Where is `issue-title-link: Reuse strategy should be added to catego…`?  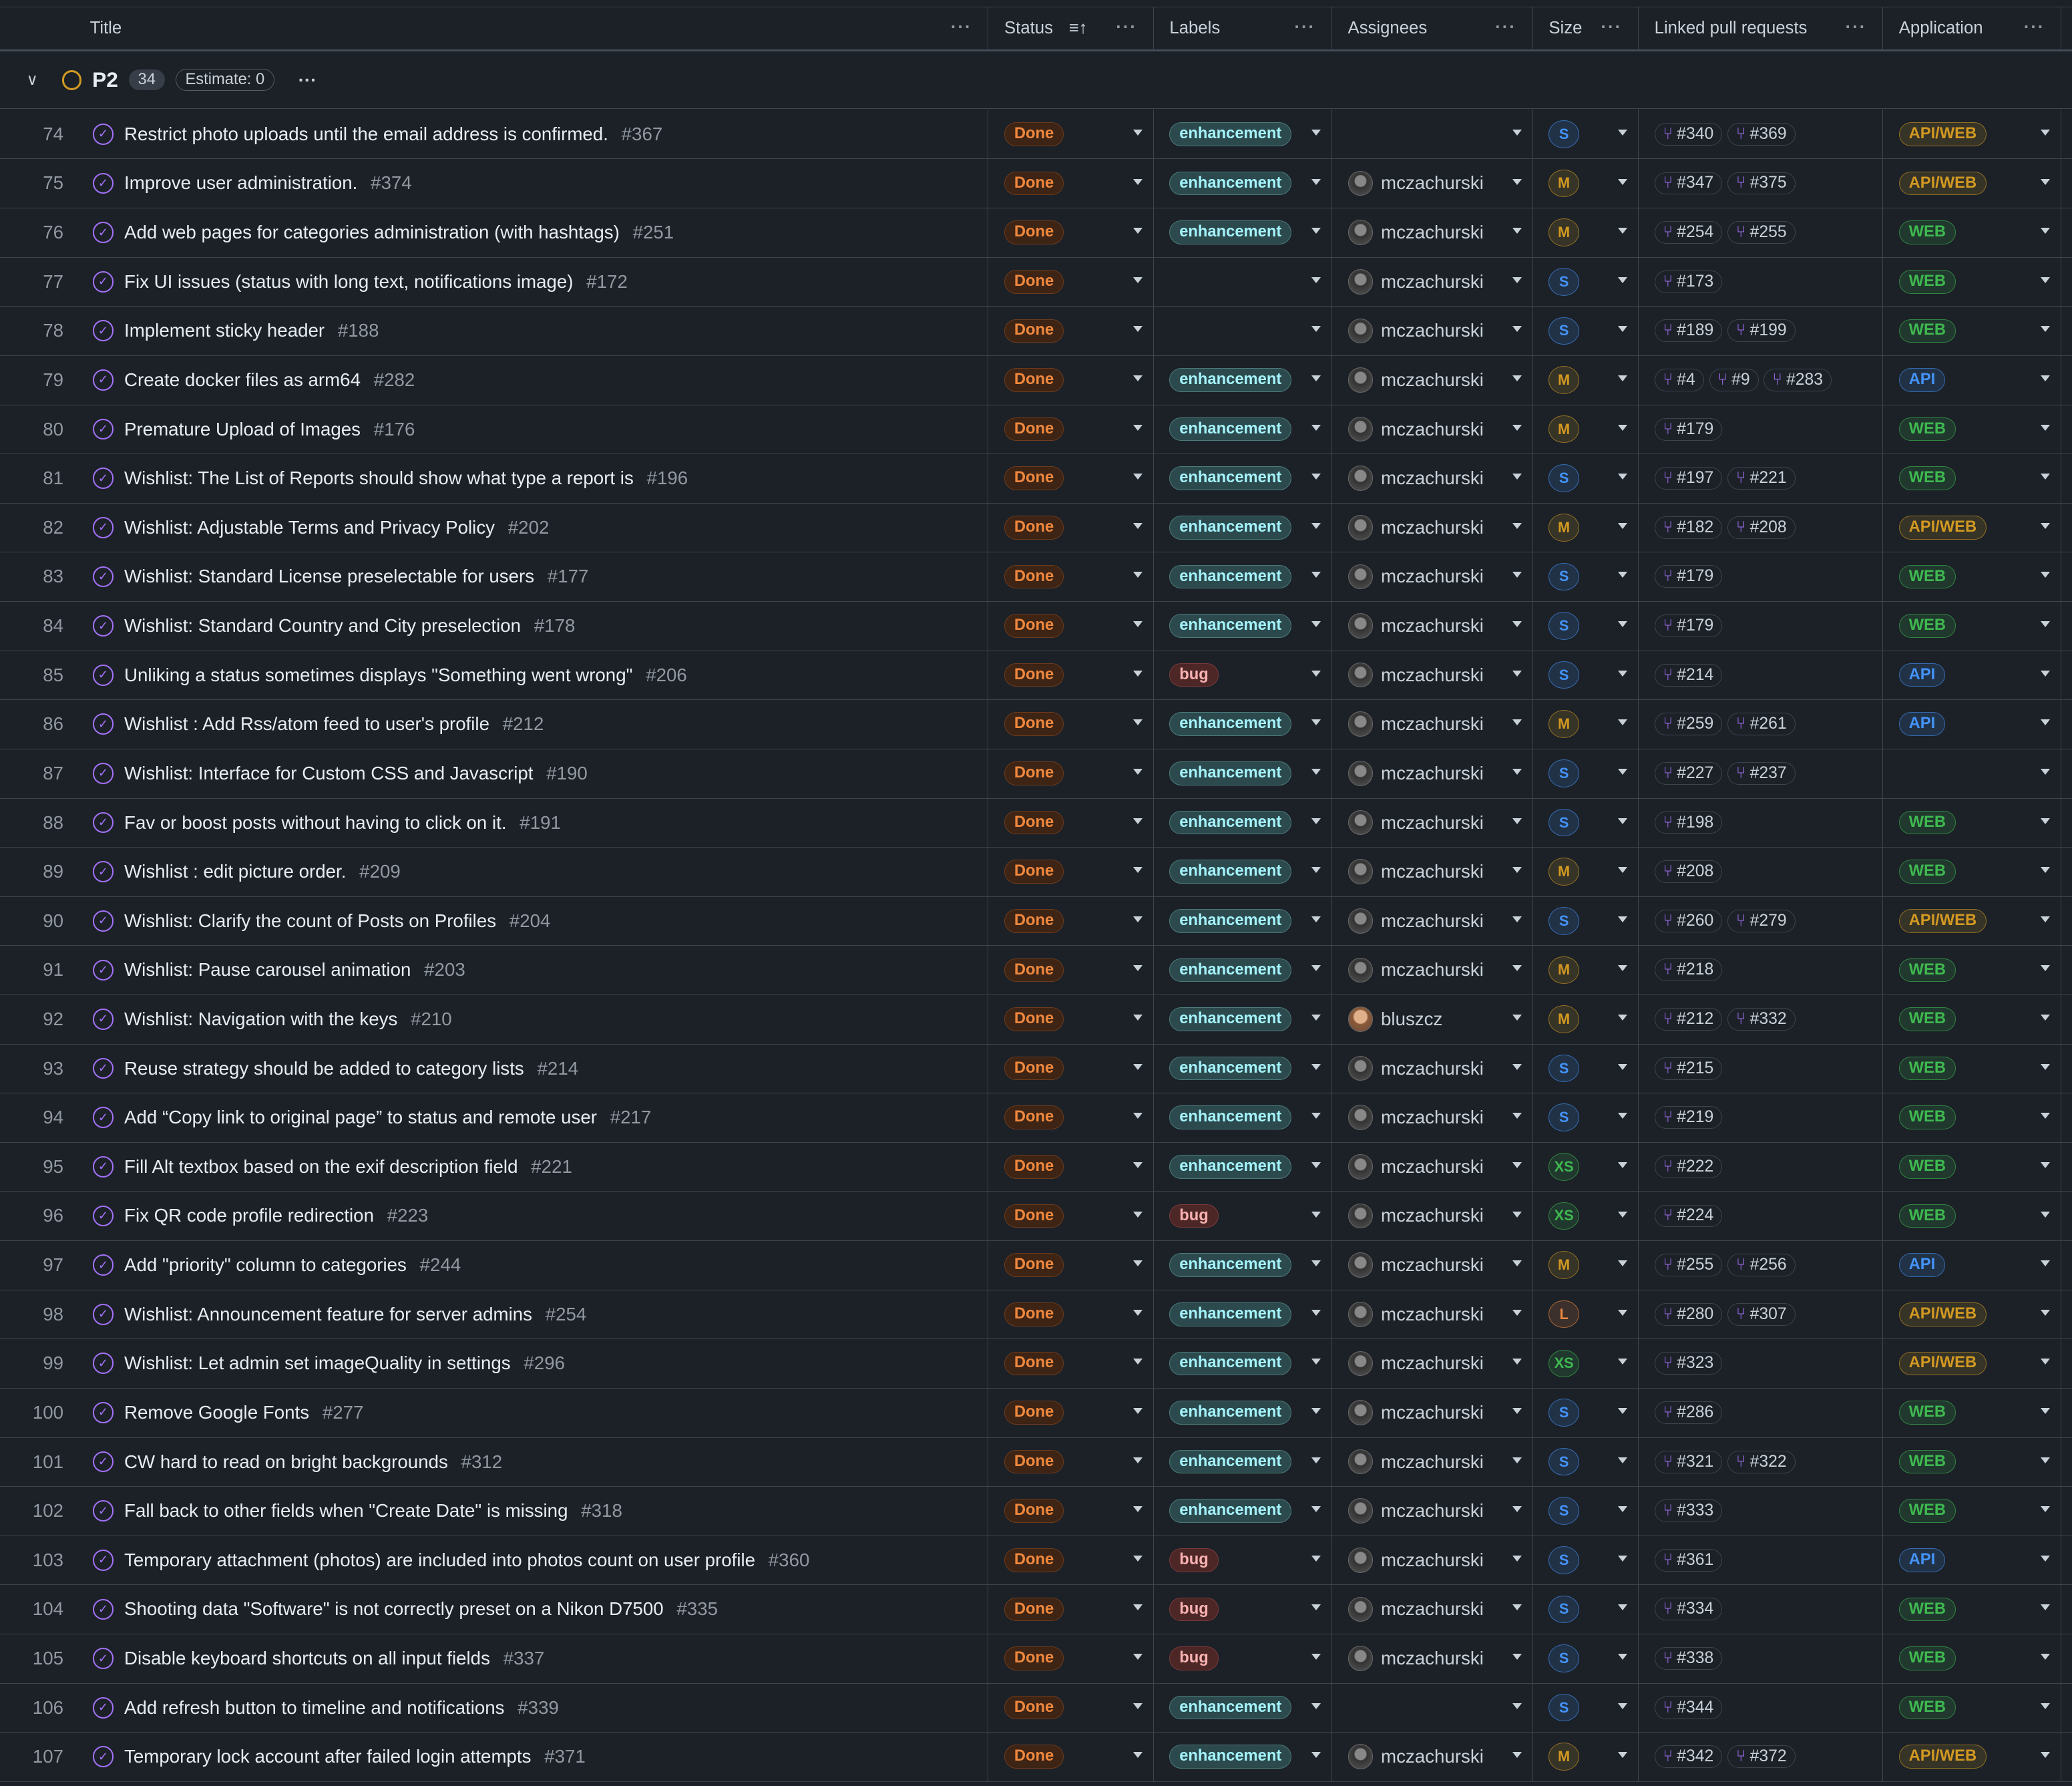
issue-title-link: Reuse strategy should be added to catego… is located at coordinates (324, 1068).